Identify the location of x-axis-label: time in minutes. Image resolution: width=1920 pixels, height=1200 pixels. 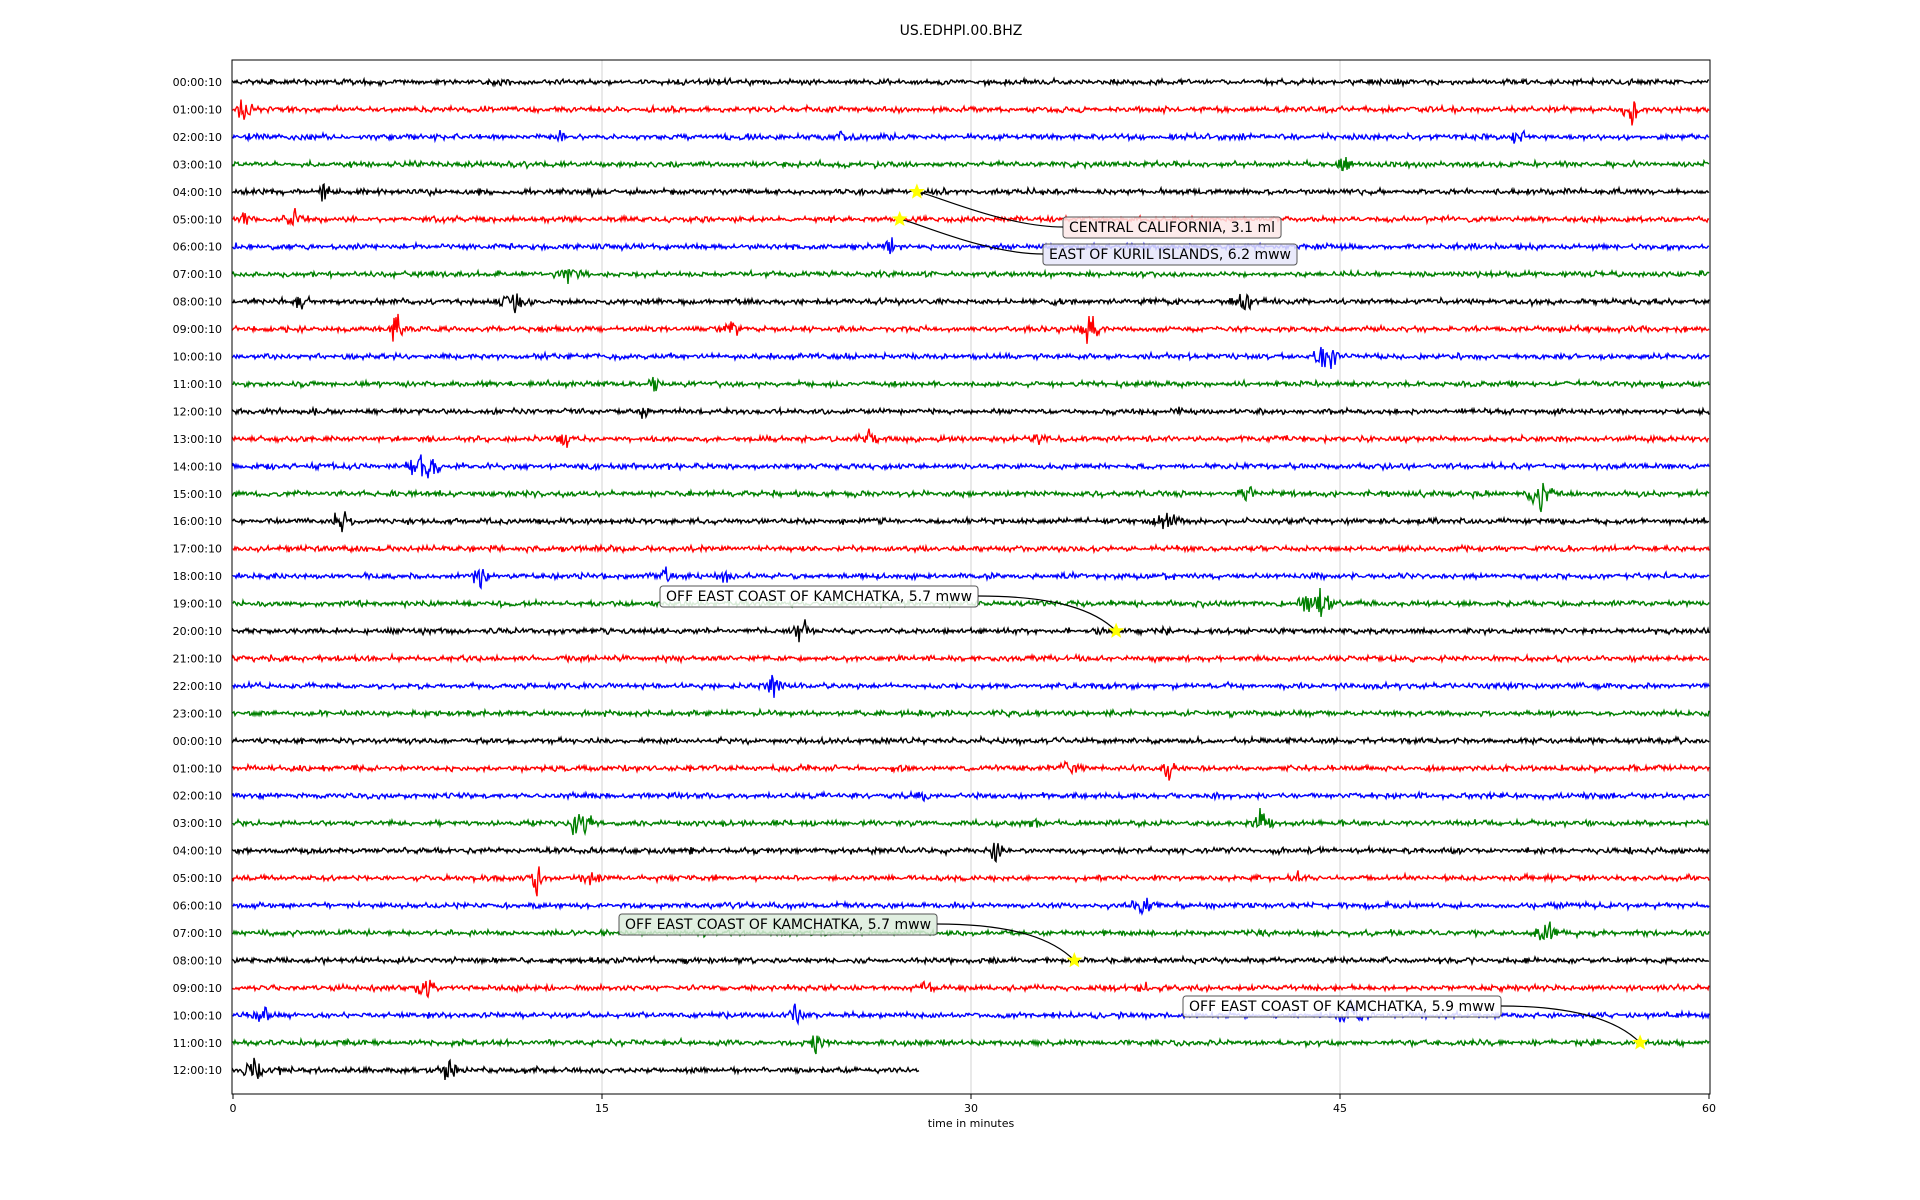
(971, 1123).